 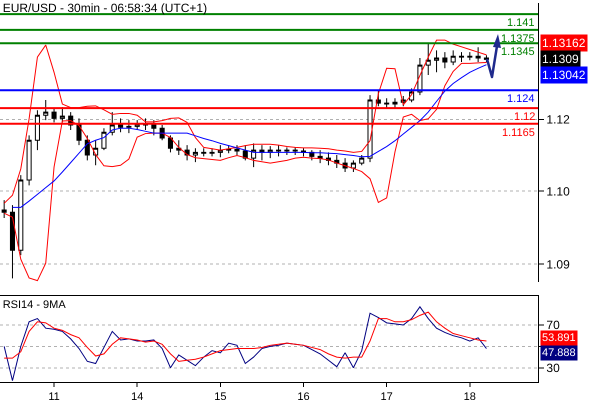 What do you see at coordinates (54, 395) in the screenshot?
I see `x-tick-label: 11` at bounding box center [54, 395].